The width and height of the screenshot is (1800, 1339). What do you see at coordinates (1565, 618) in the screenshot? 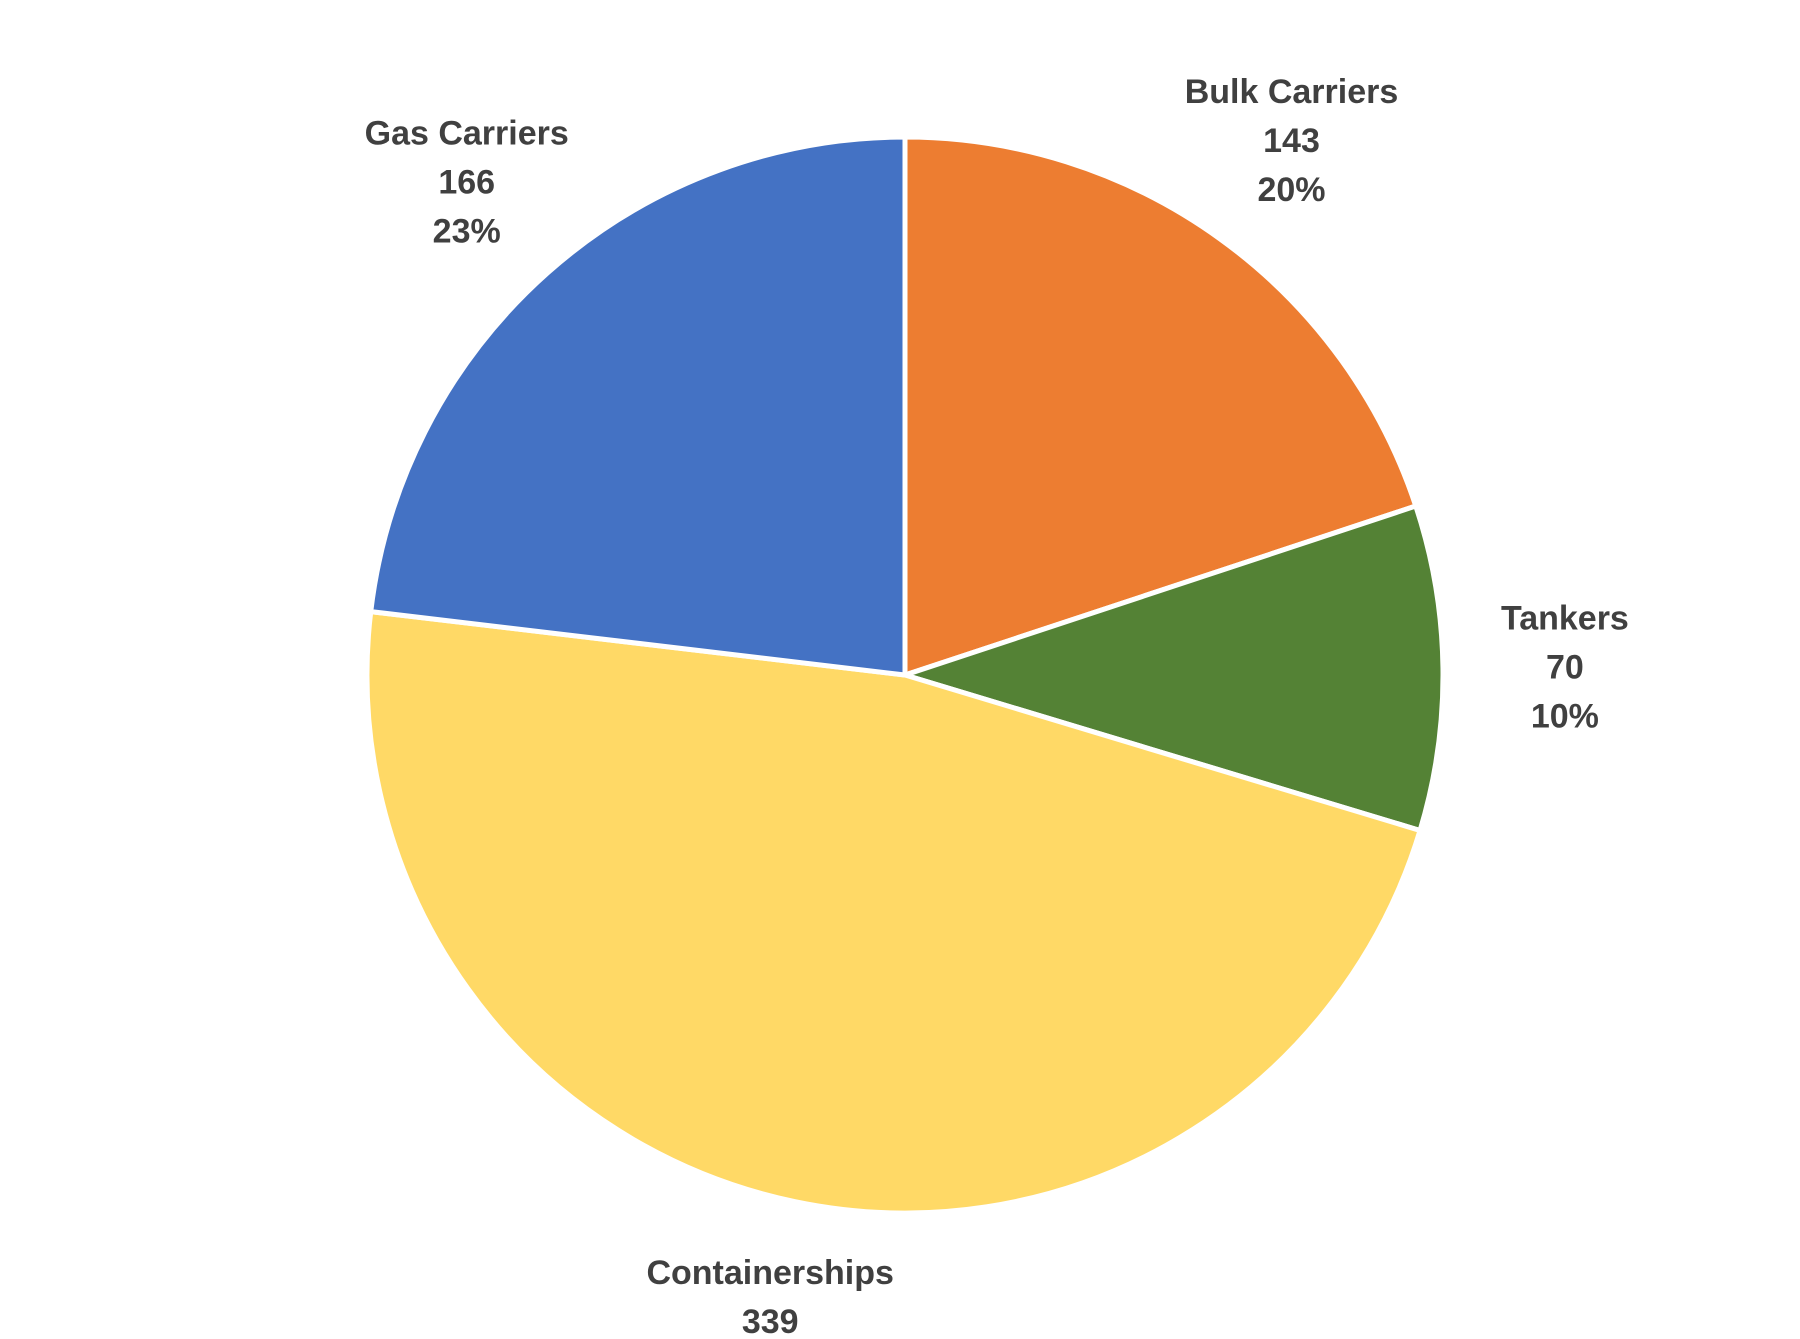
I see `data-label-name: Tankers` at bounding box center [1565, 618].